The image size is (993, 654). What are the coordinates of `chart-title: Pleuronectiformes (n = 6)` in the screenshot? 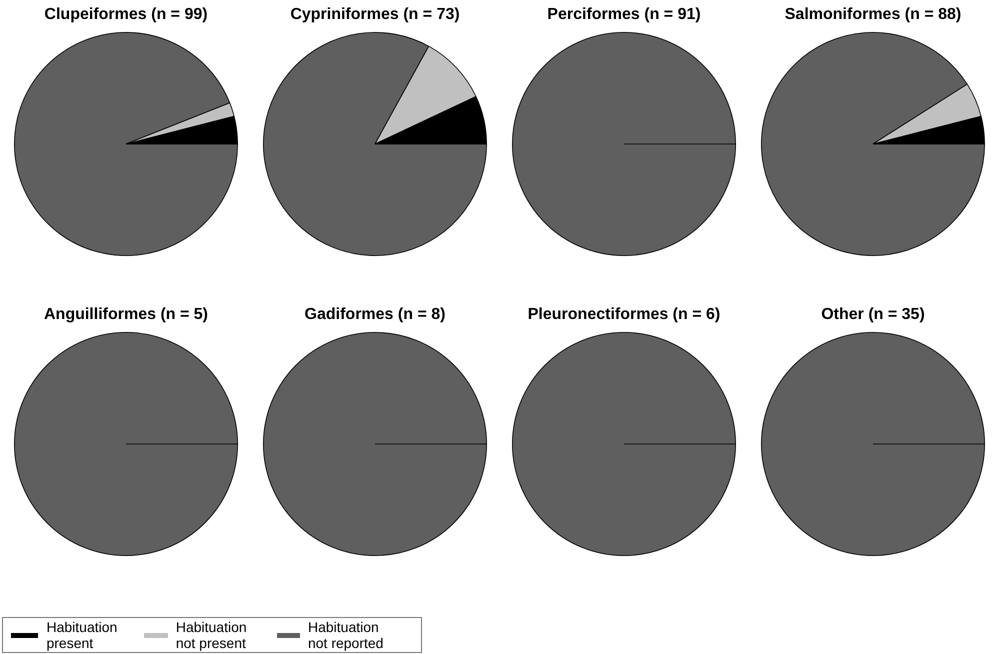 It's located at (624, 315).